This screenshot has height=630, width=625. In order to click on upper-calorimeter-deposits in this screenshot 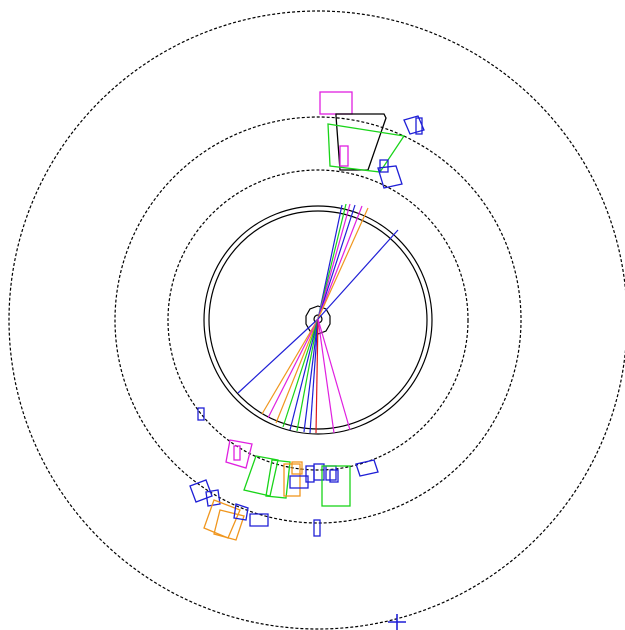, I will do `click(372, 140)`.